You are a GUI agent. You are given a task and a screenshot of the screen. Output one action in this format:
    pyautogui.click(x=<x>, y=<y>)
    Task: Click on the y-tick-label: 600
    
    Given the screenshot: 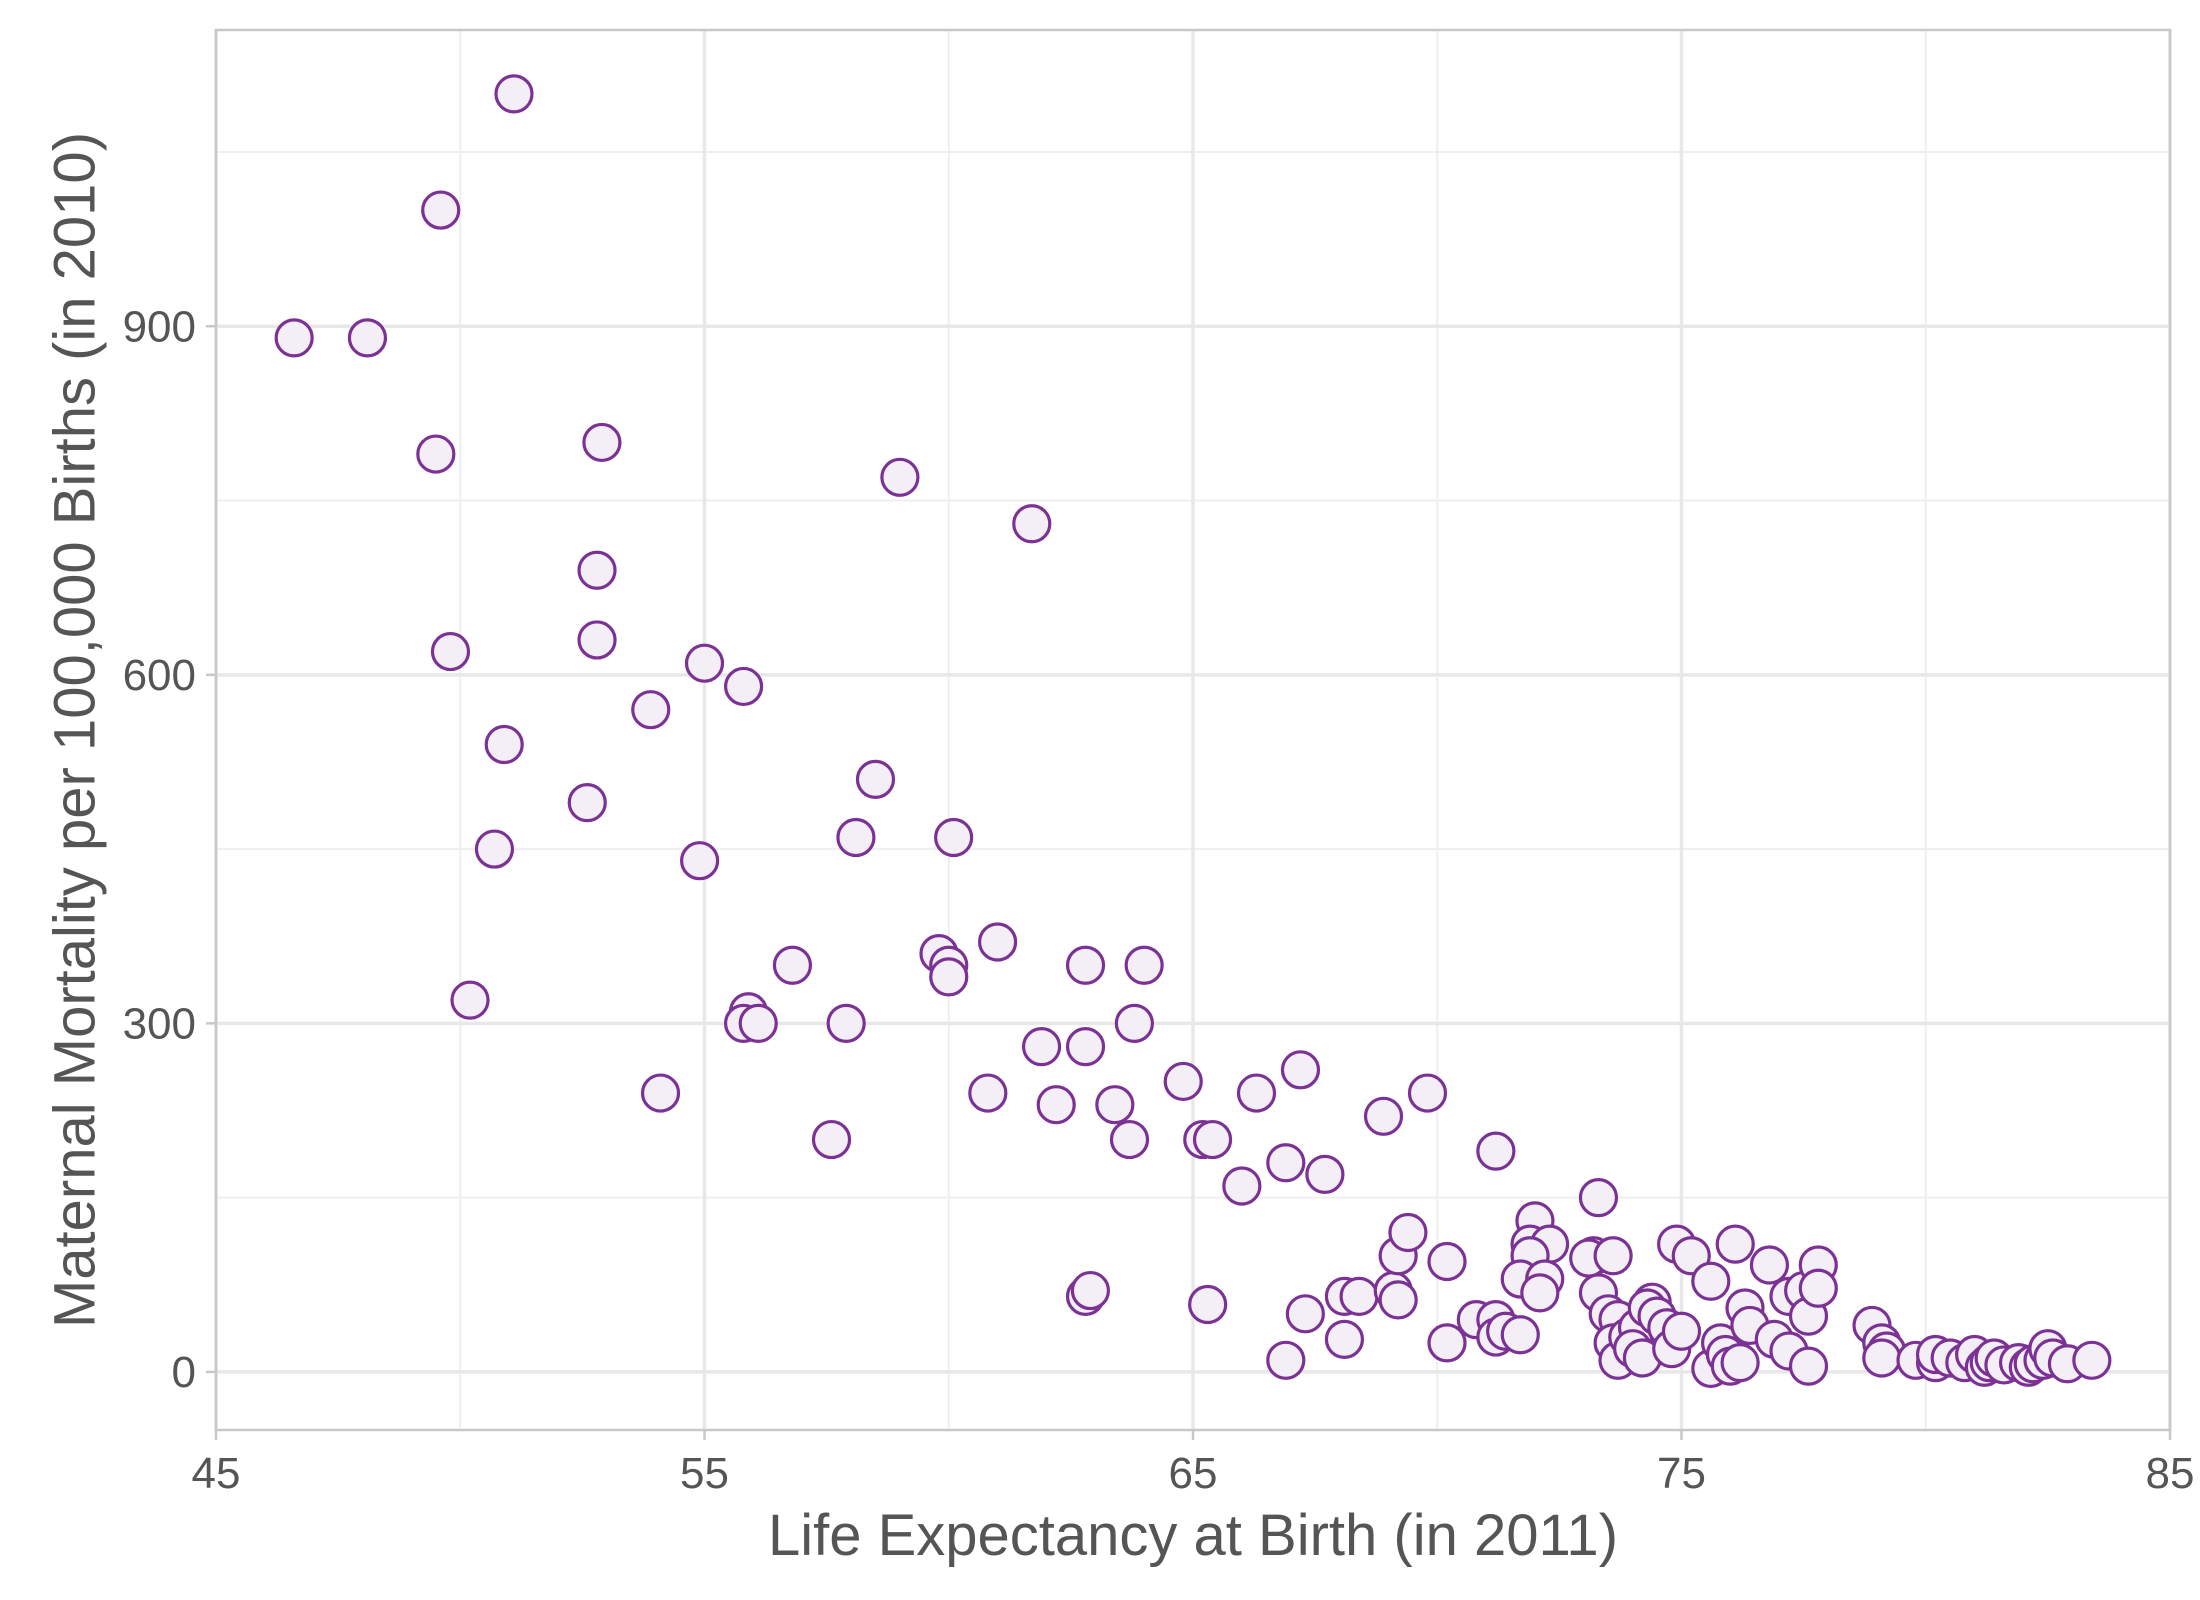 What is the action you would take?
    pyautogui.click(x=159, y=675)
    